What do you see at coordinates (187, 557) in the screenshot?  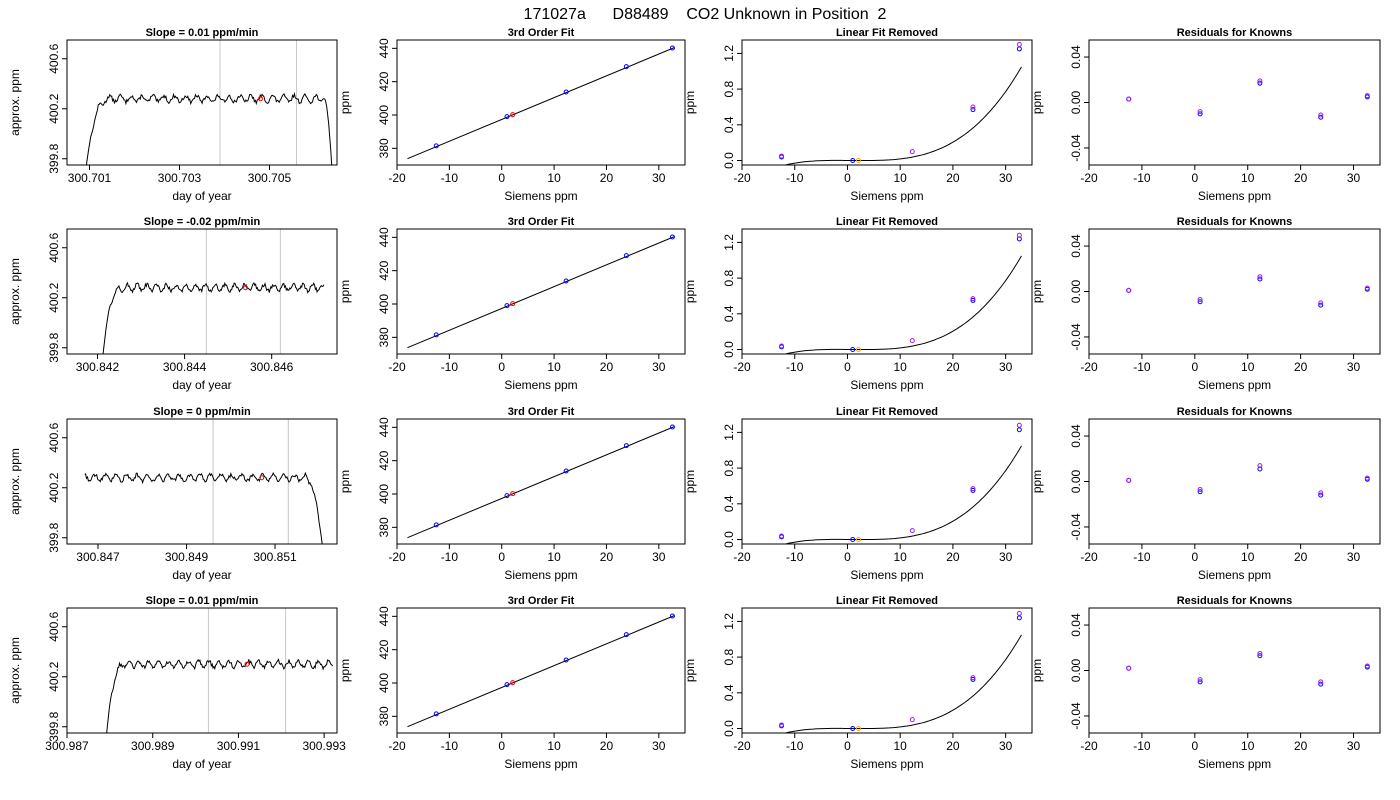 I see `x-tick-label: 300.849` at bounding box center [187, 557].